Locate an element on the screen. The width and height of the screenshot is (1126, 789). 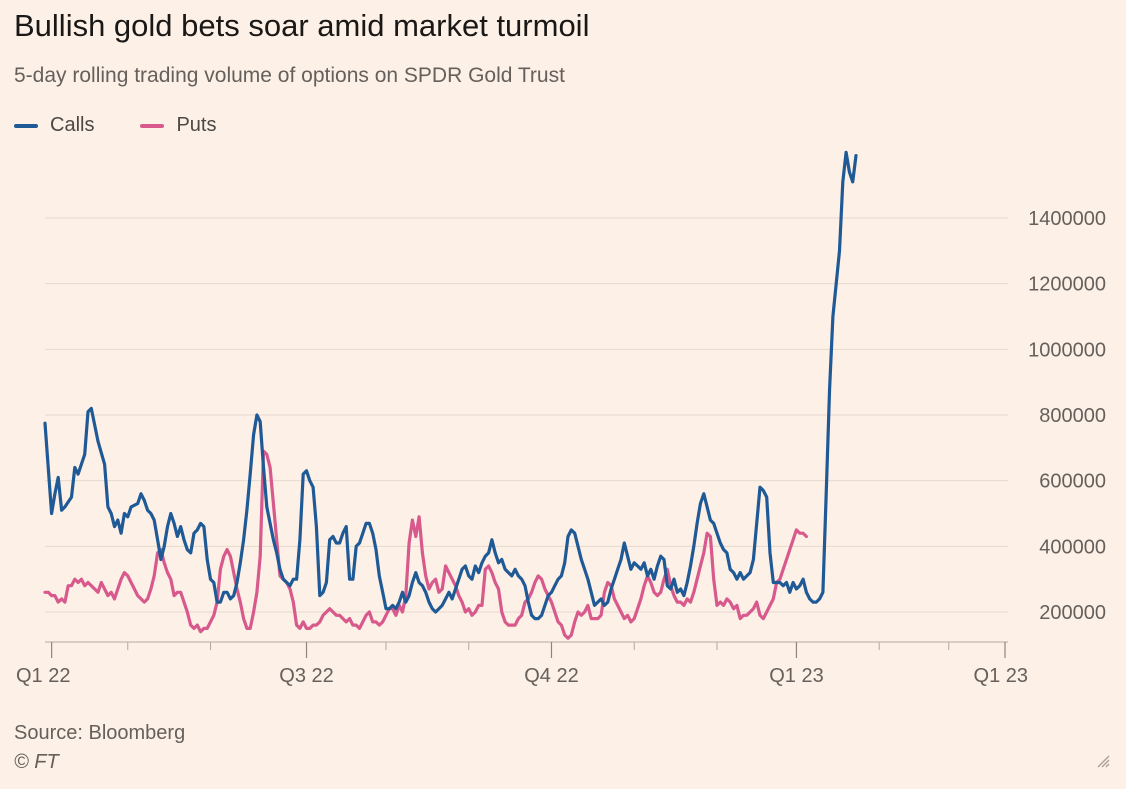
y-tick-label: 600000 is located at coordinates (1072, 482).